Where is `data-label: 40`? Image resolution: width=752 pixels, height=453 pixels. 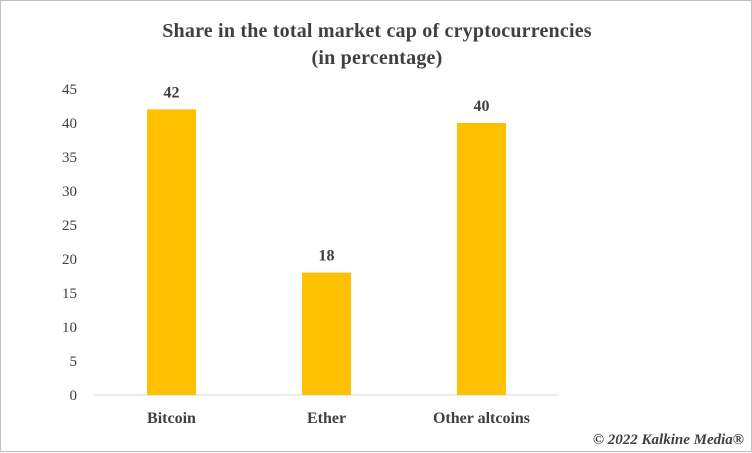 data-label: 40 is located at coordinates (482, 106).